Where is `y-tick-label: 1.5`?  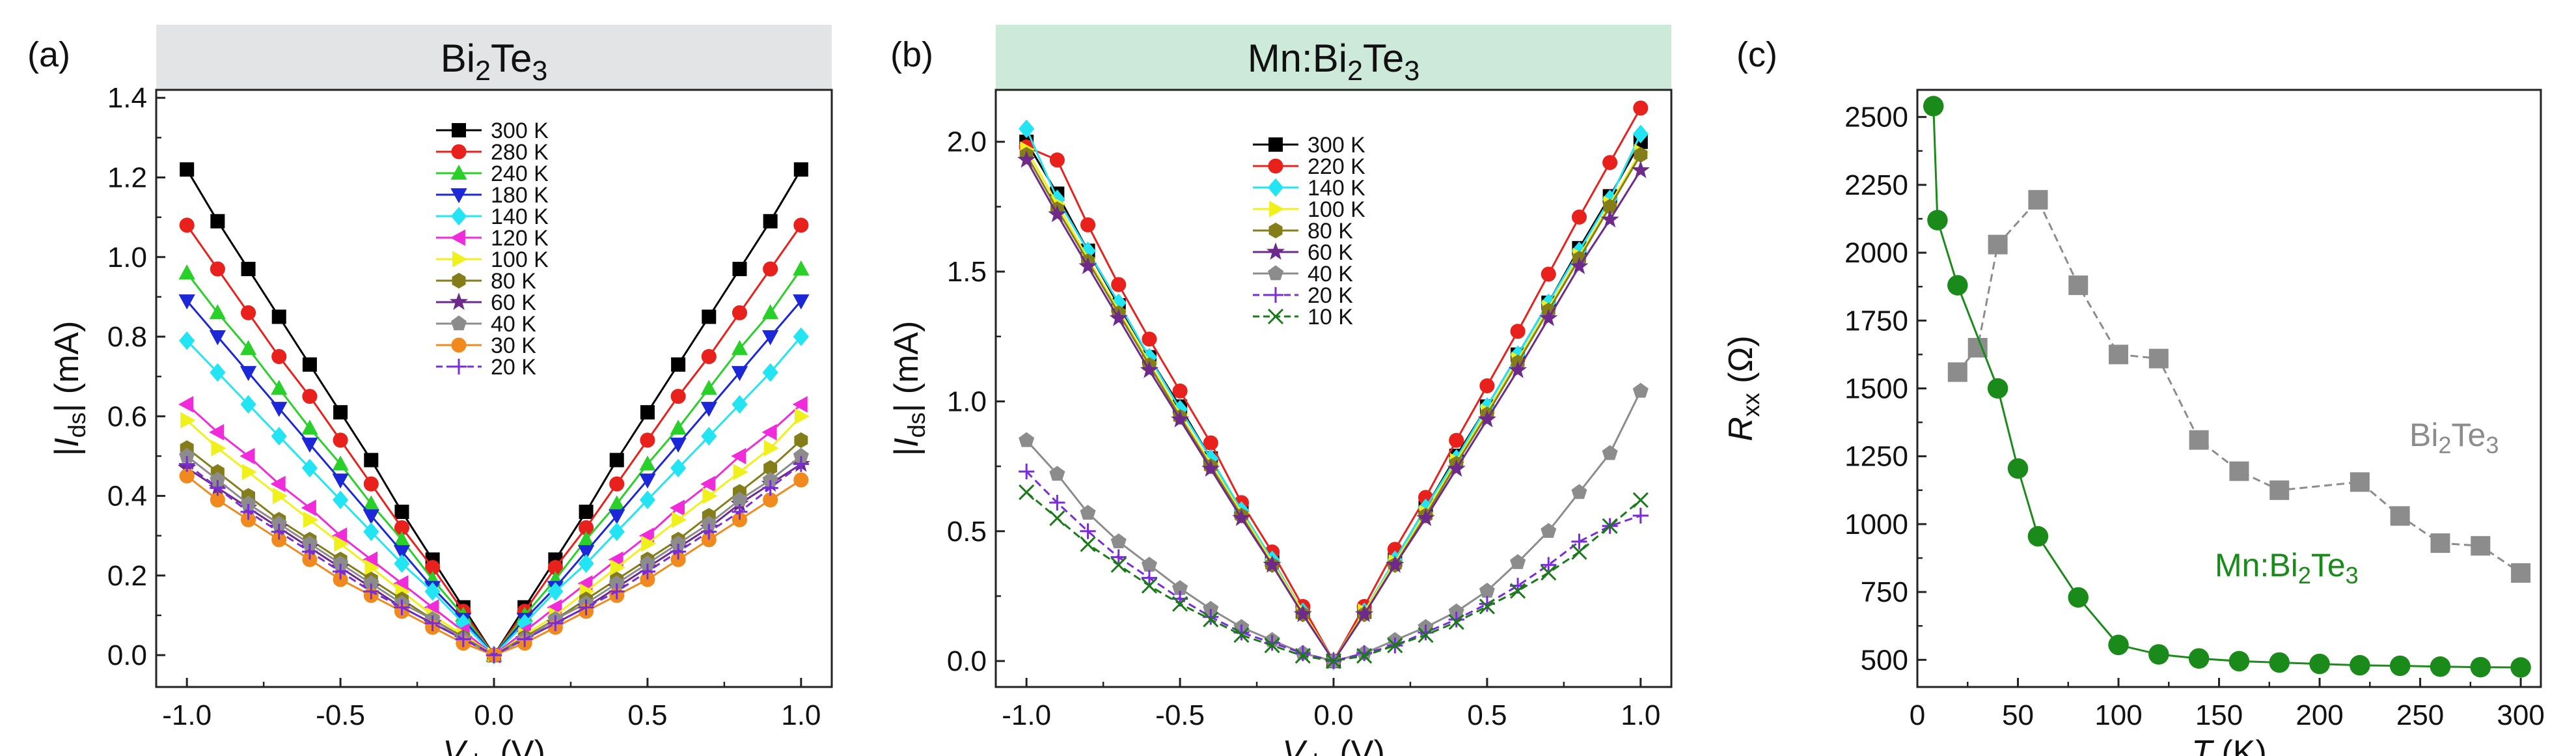
y-tick-label: 1.5 is located at coordinates (967, 272).